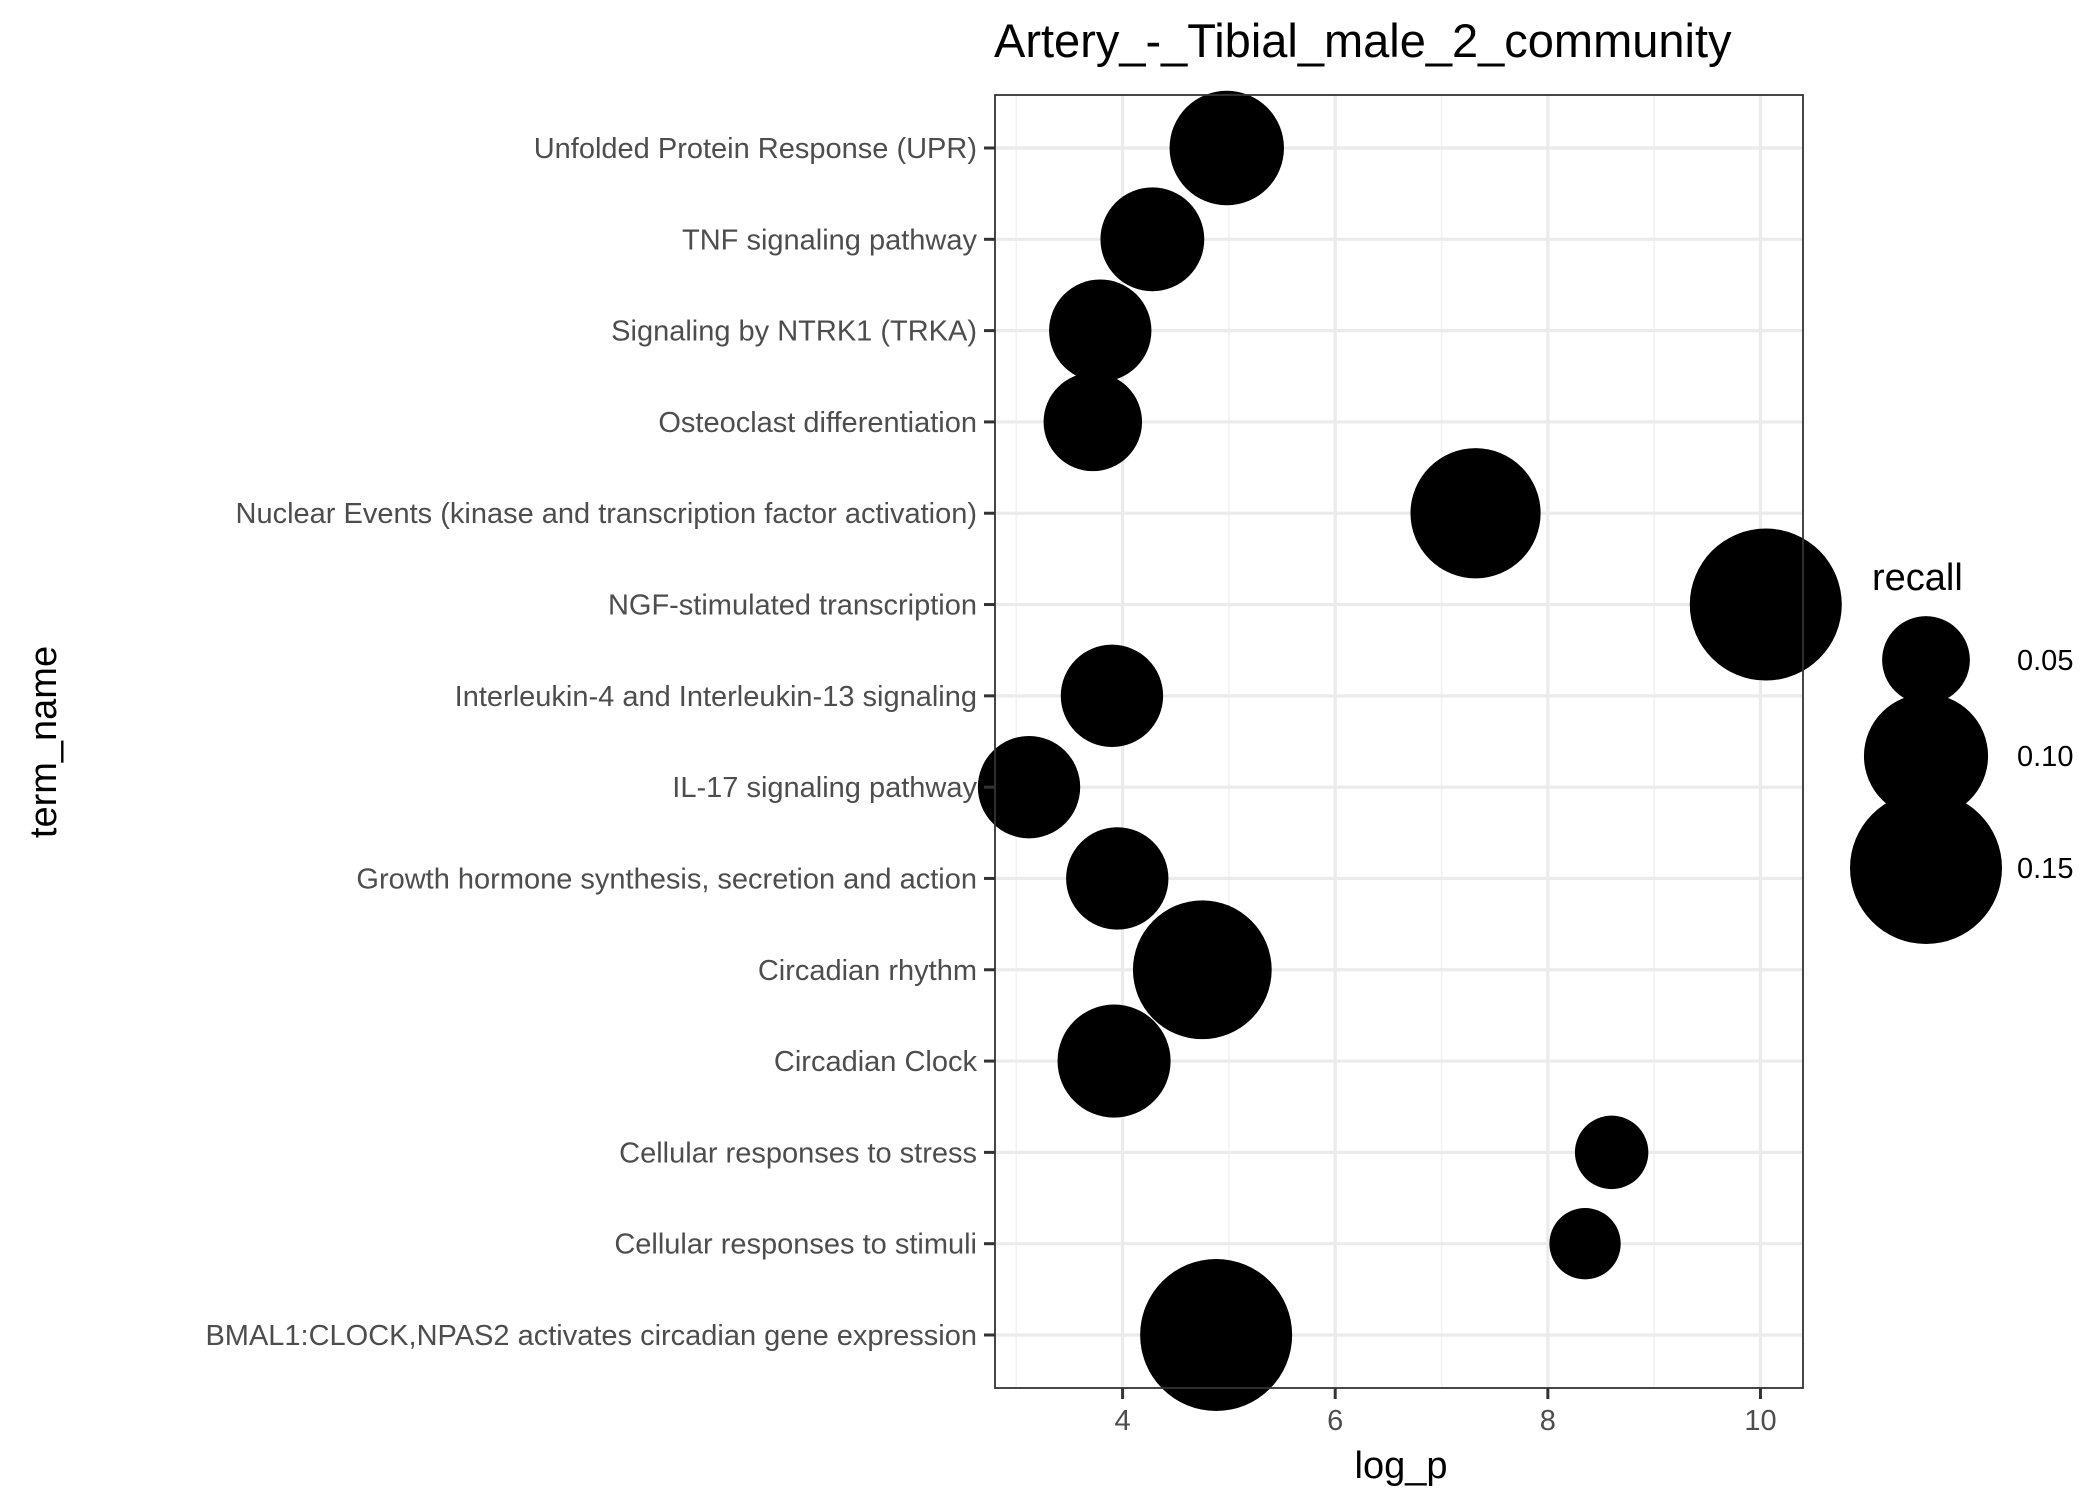  Describe the element at coordinates (755, 149) in the screenshot. I see `y-tick-label-0: Unfolded Protein Response (UPR)` at that location.